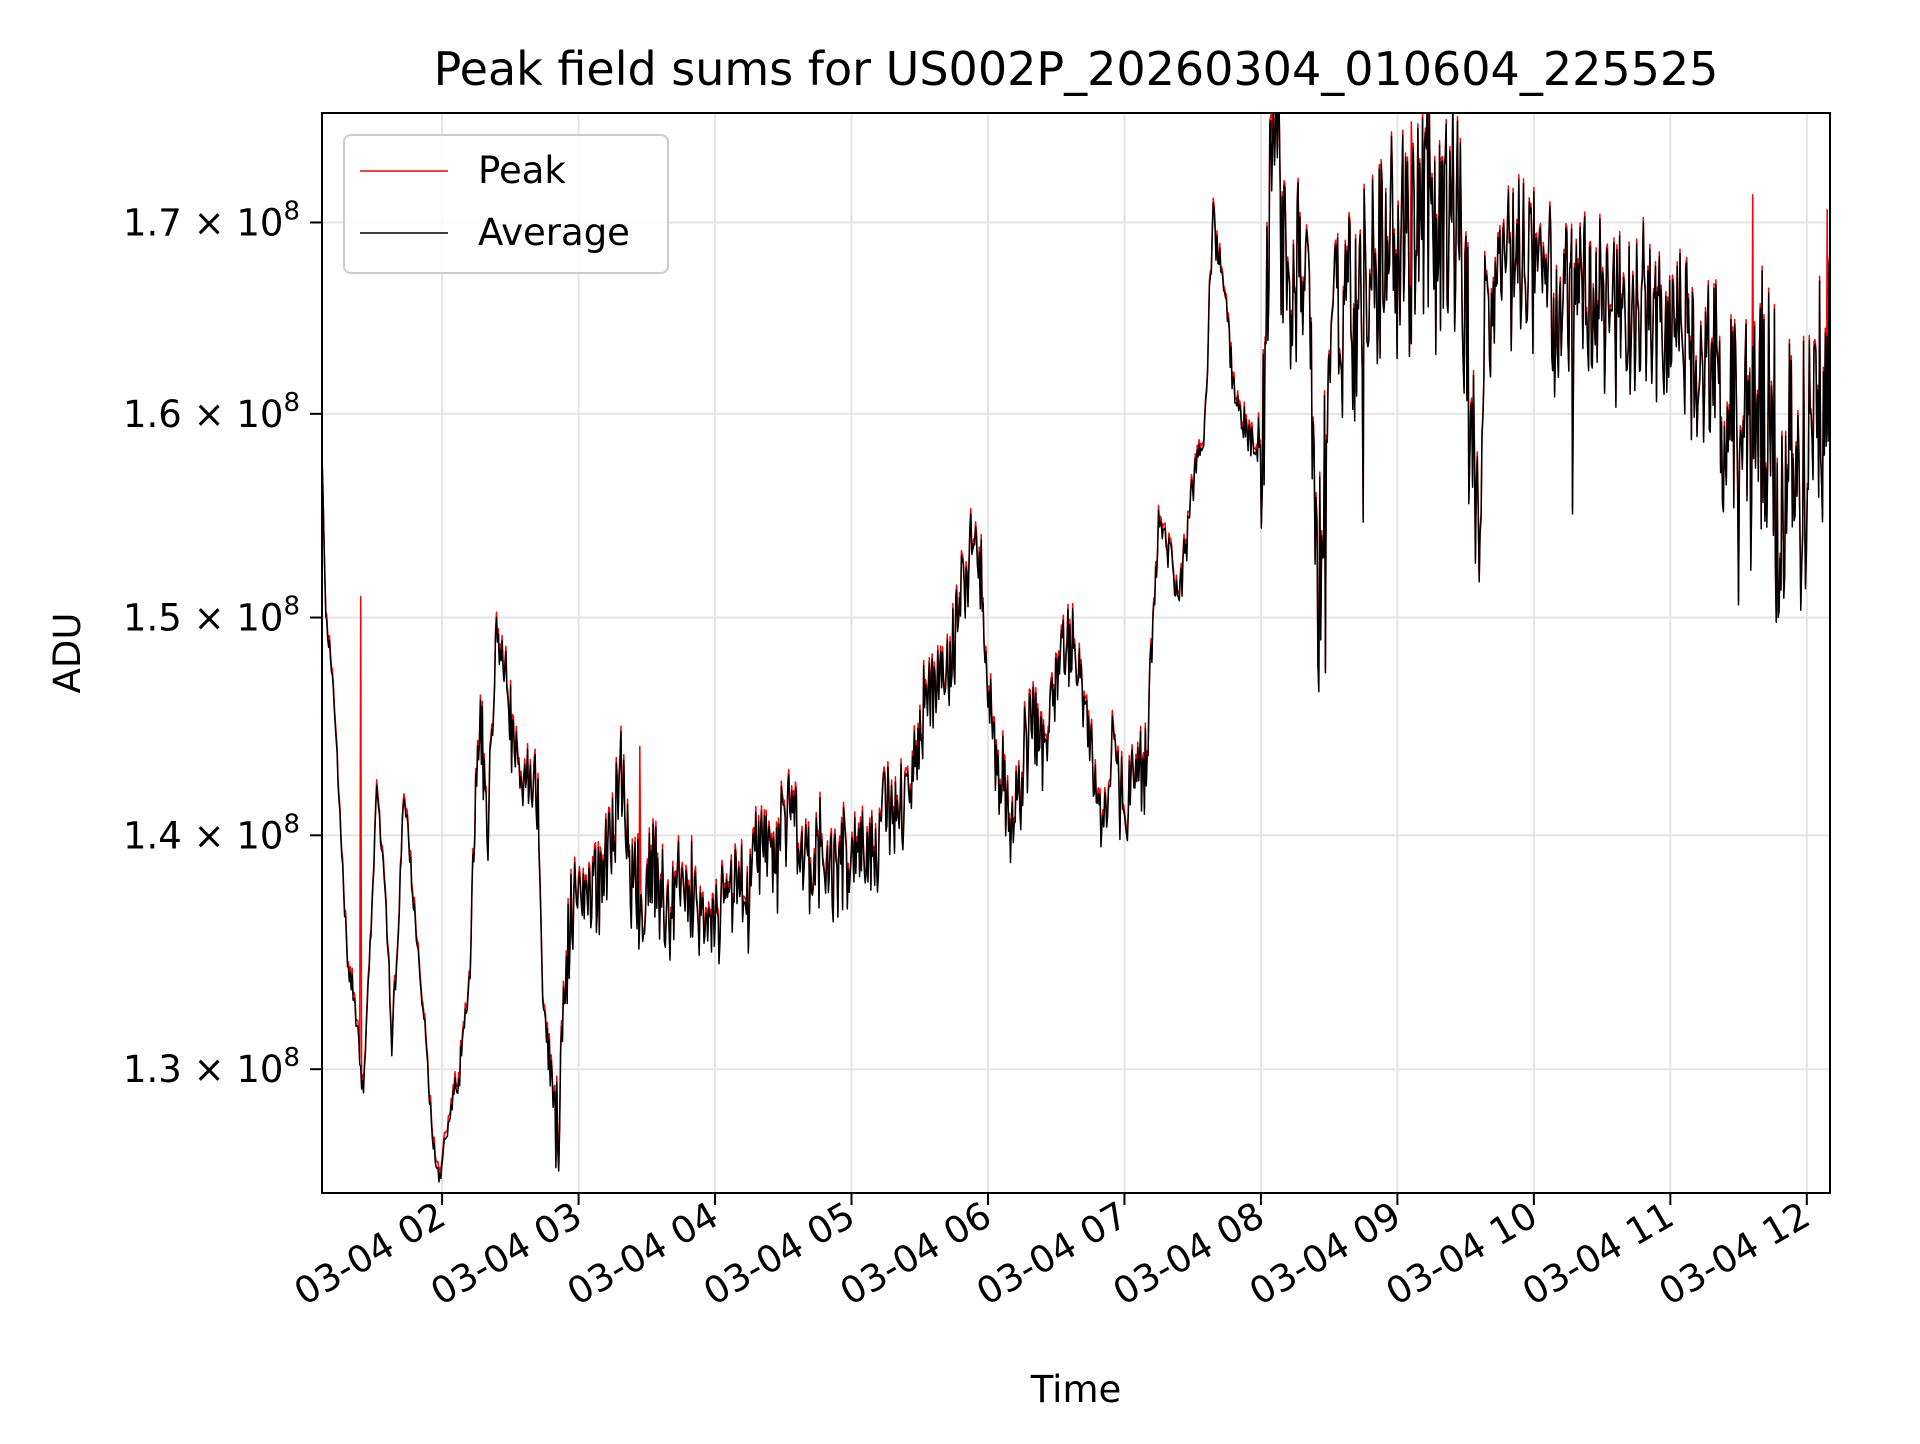 The width and height of the screenshot is (1920, 1444). What do you see at coordinates (522, 170) in the screenshot?
I see `legend-peak-label: Peak` at bounding box center [522, 170].